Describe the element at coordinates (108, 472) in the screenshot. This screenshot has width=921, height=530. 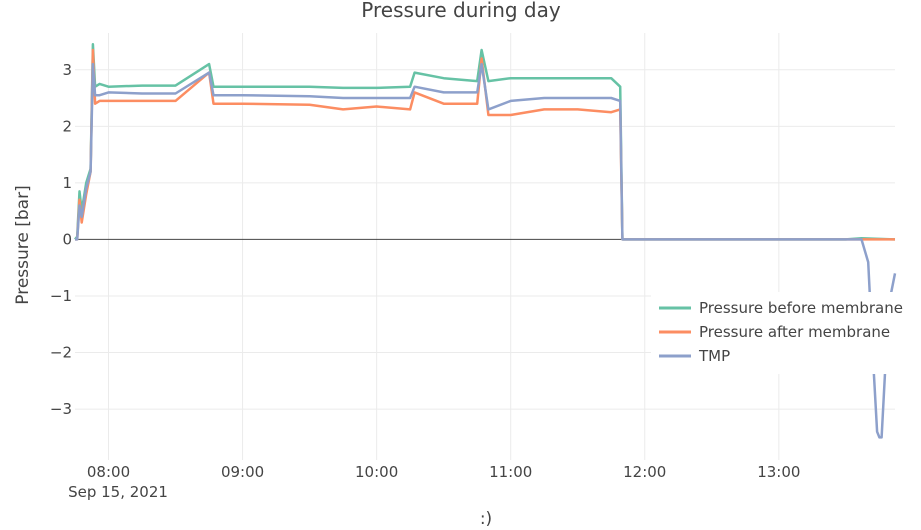
I see `x-tick-label: 08:00` at that location.